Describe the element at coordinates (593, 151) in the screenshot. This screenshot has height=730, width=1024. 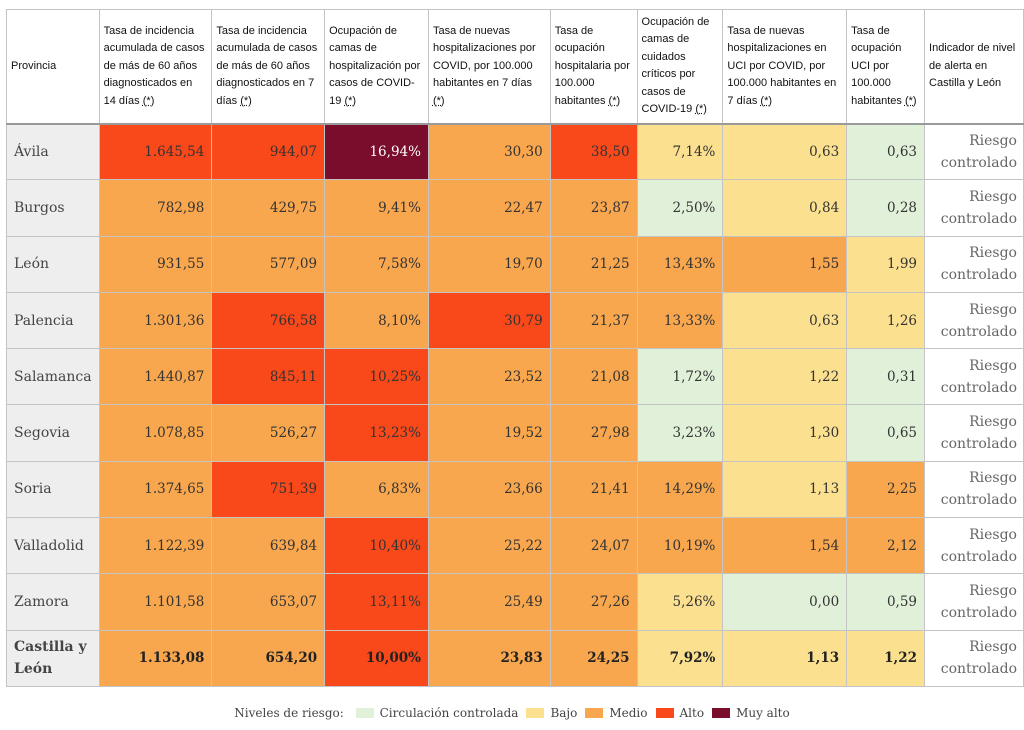
I see `value-cell: 38,50` at that location.